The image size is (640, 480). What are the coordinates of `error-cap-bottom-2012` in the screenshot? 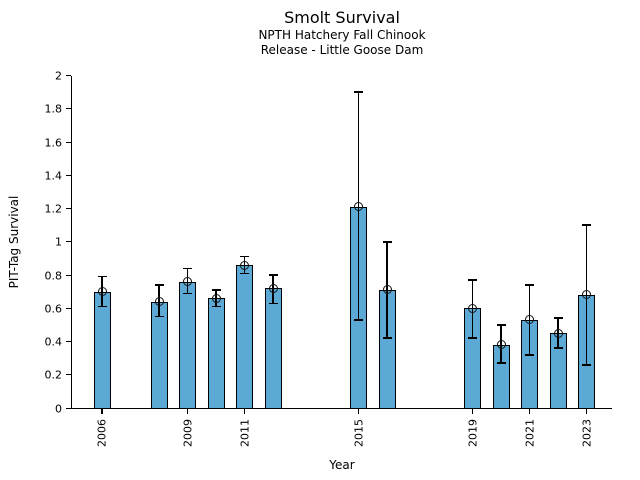 It's located at (273, 303).